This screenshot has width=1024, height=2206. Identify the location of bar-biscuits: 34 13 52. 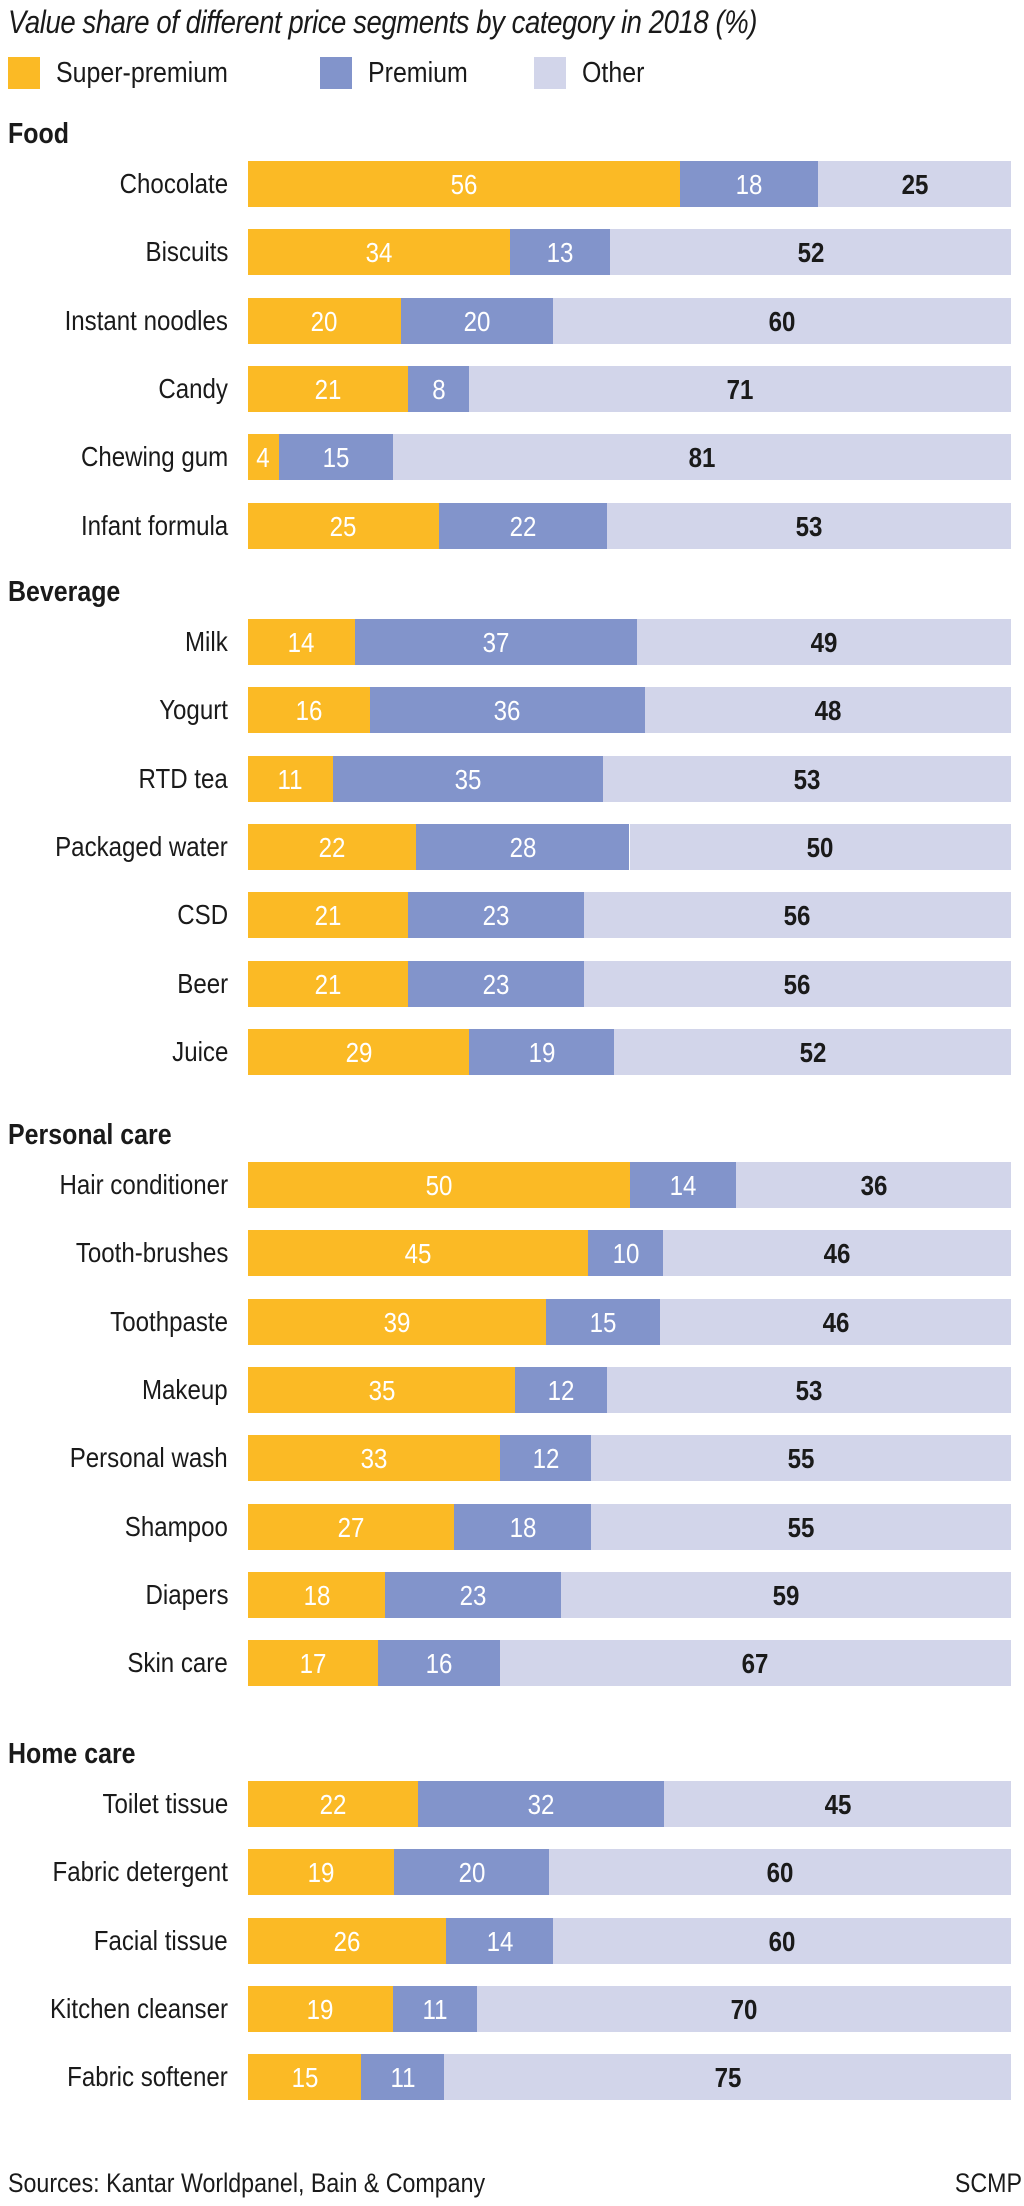
(629, 252).